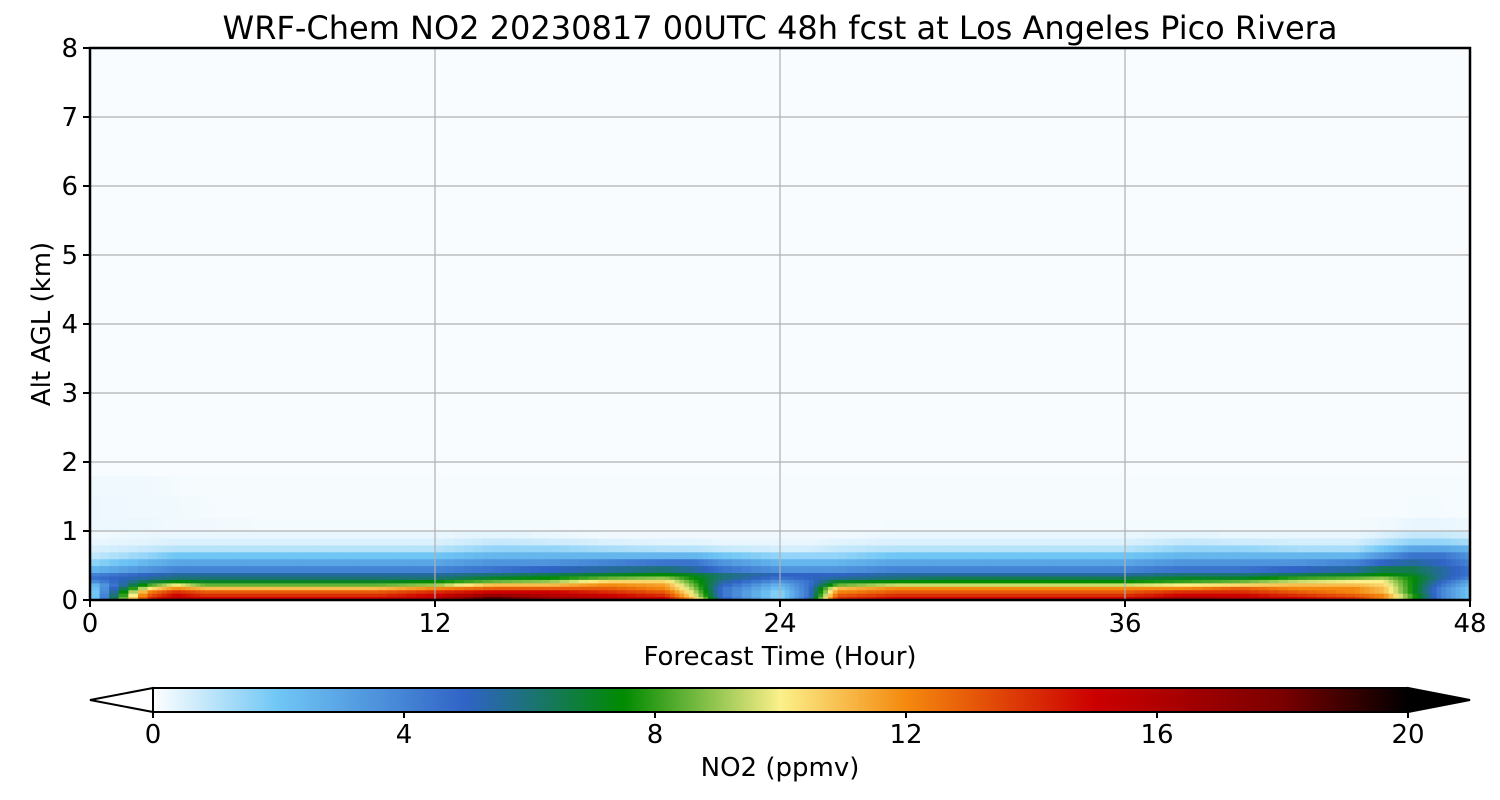 The image size is (1500, 800). Describe the element at coordinates (1469, 624) in the screenshot. I see `x-tick-label: 48` at that location.